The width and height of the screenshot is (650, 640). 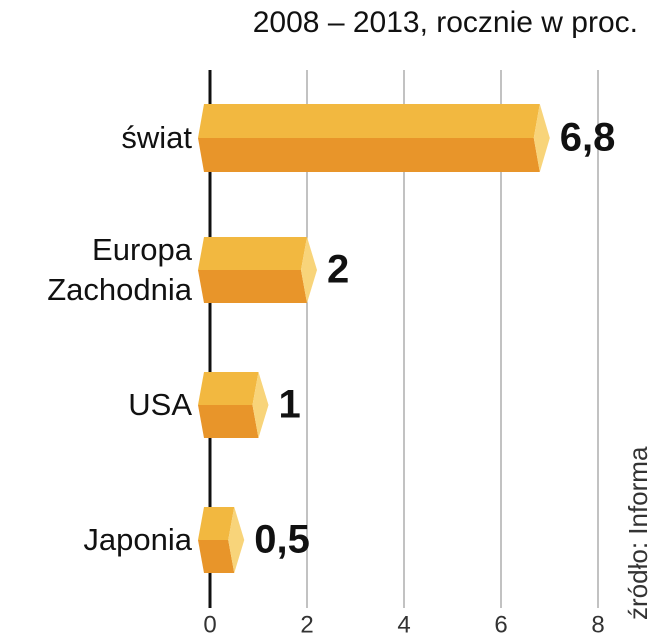 I want to click on x-tick-label: 6, so click(x=500, y=624).